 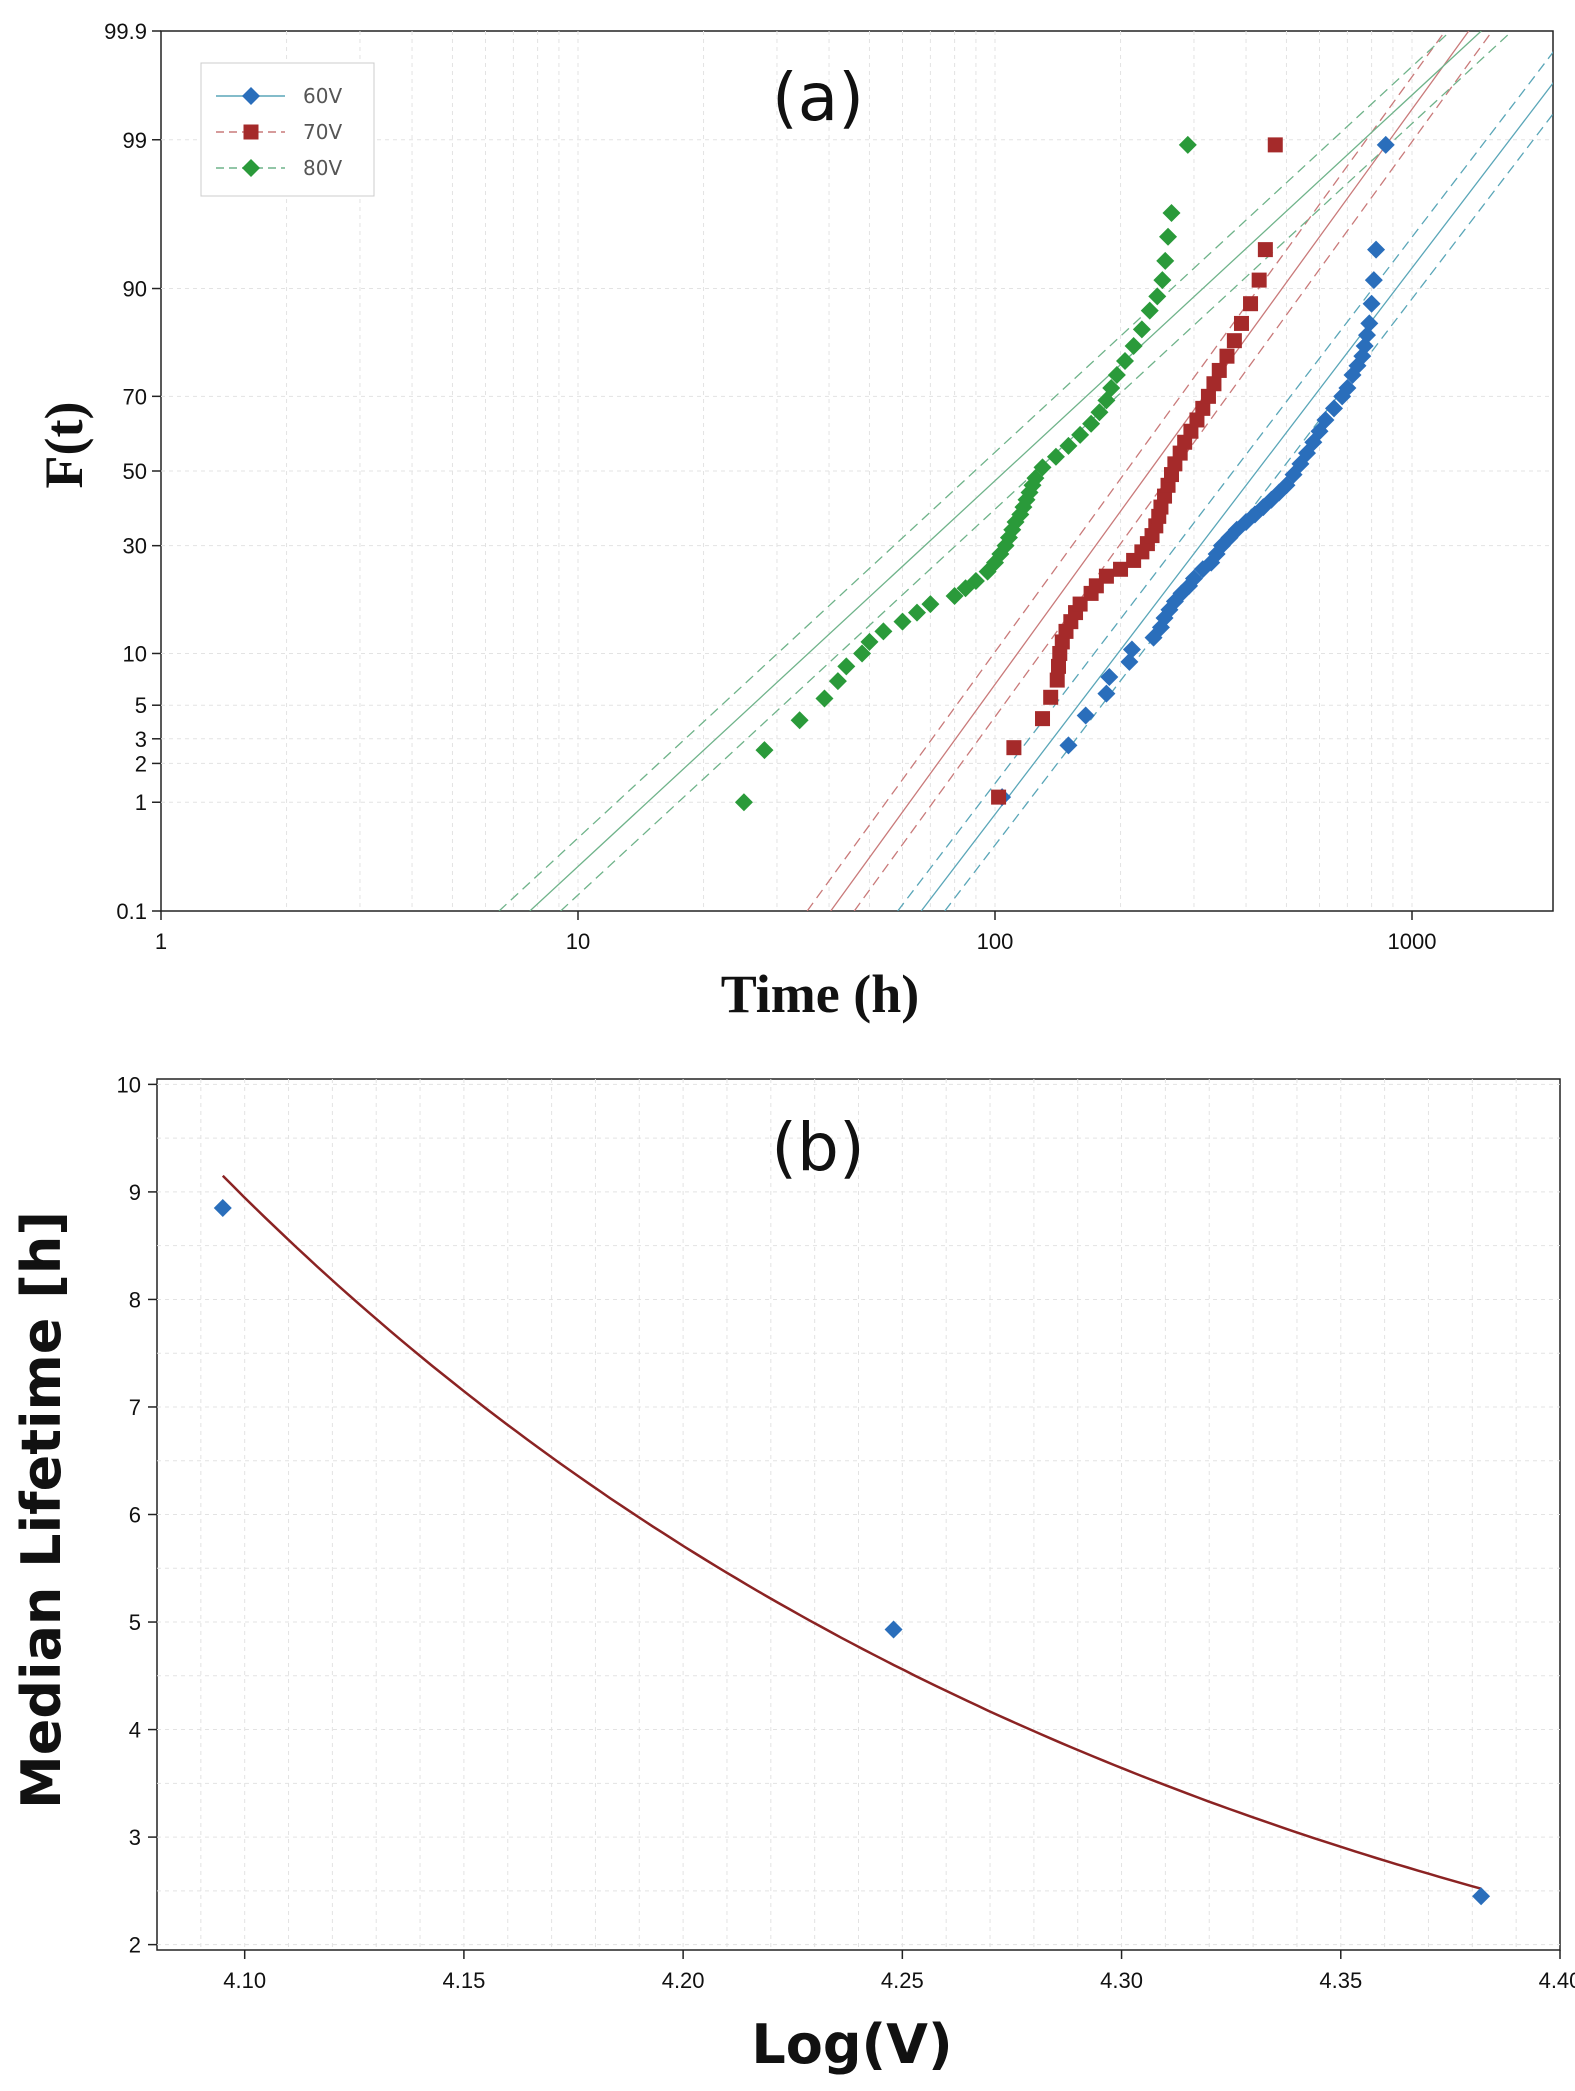 What do you see at coordinates (463, 1980) in the screenshot?
I see `x-tick-label: 4.15` at bounding box center [463, 1980].